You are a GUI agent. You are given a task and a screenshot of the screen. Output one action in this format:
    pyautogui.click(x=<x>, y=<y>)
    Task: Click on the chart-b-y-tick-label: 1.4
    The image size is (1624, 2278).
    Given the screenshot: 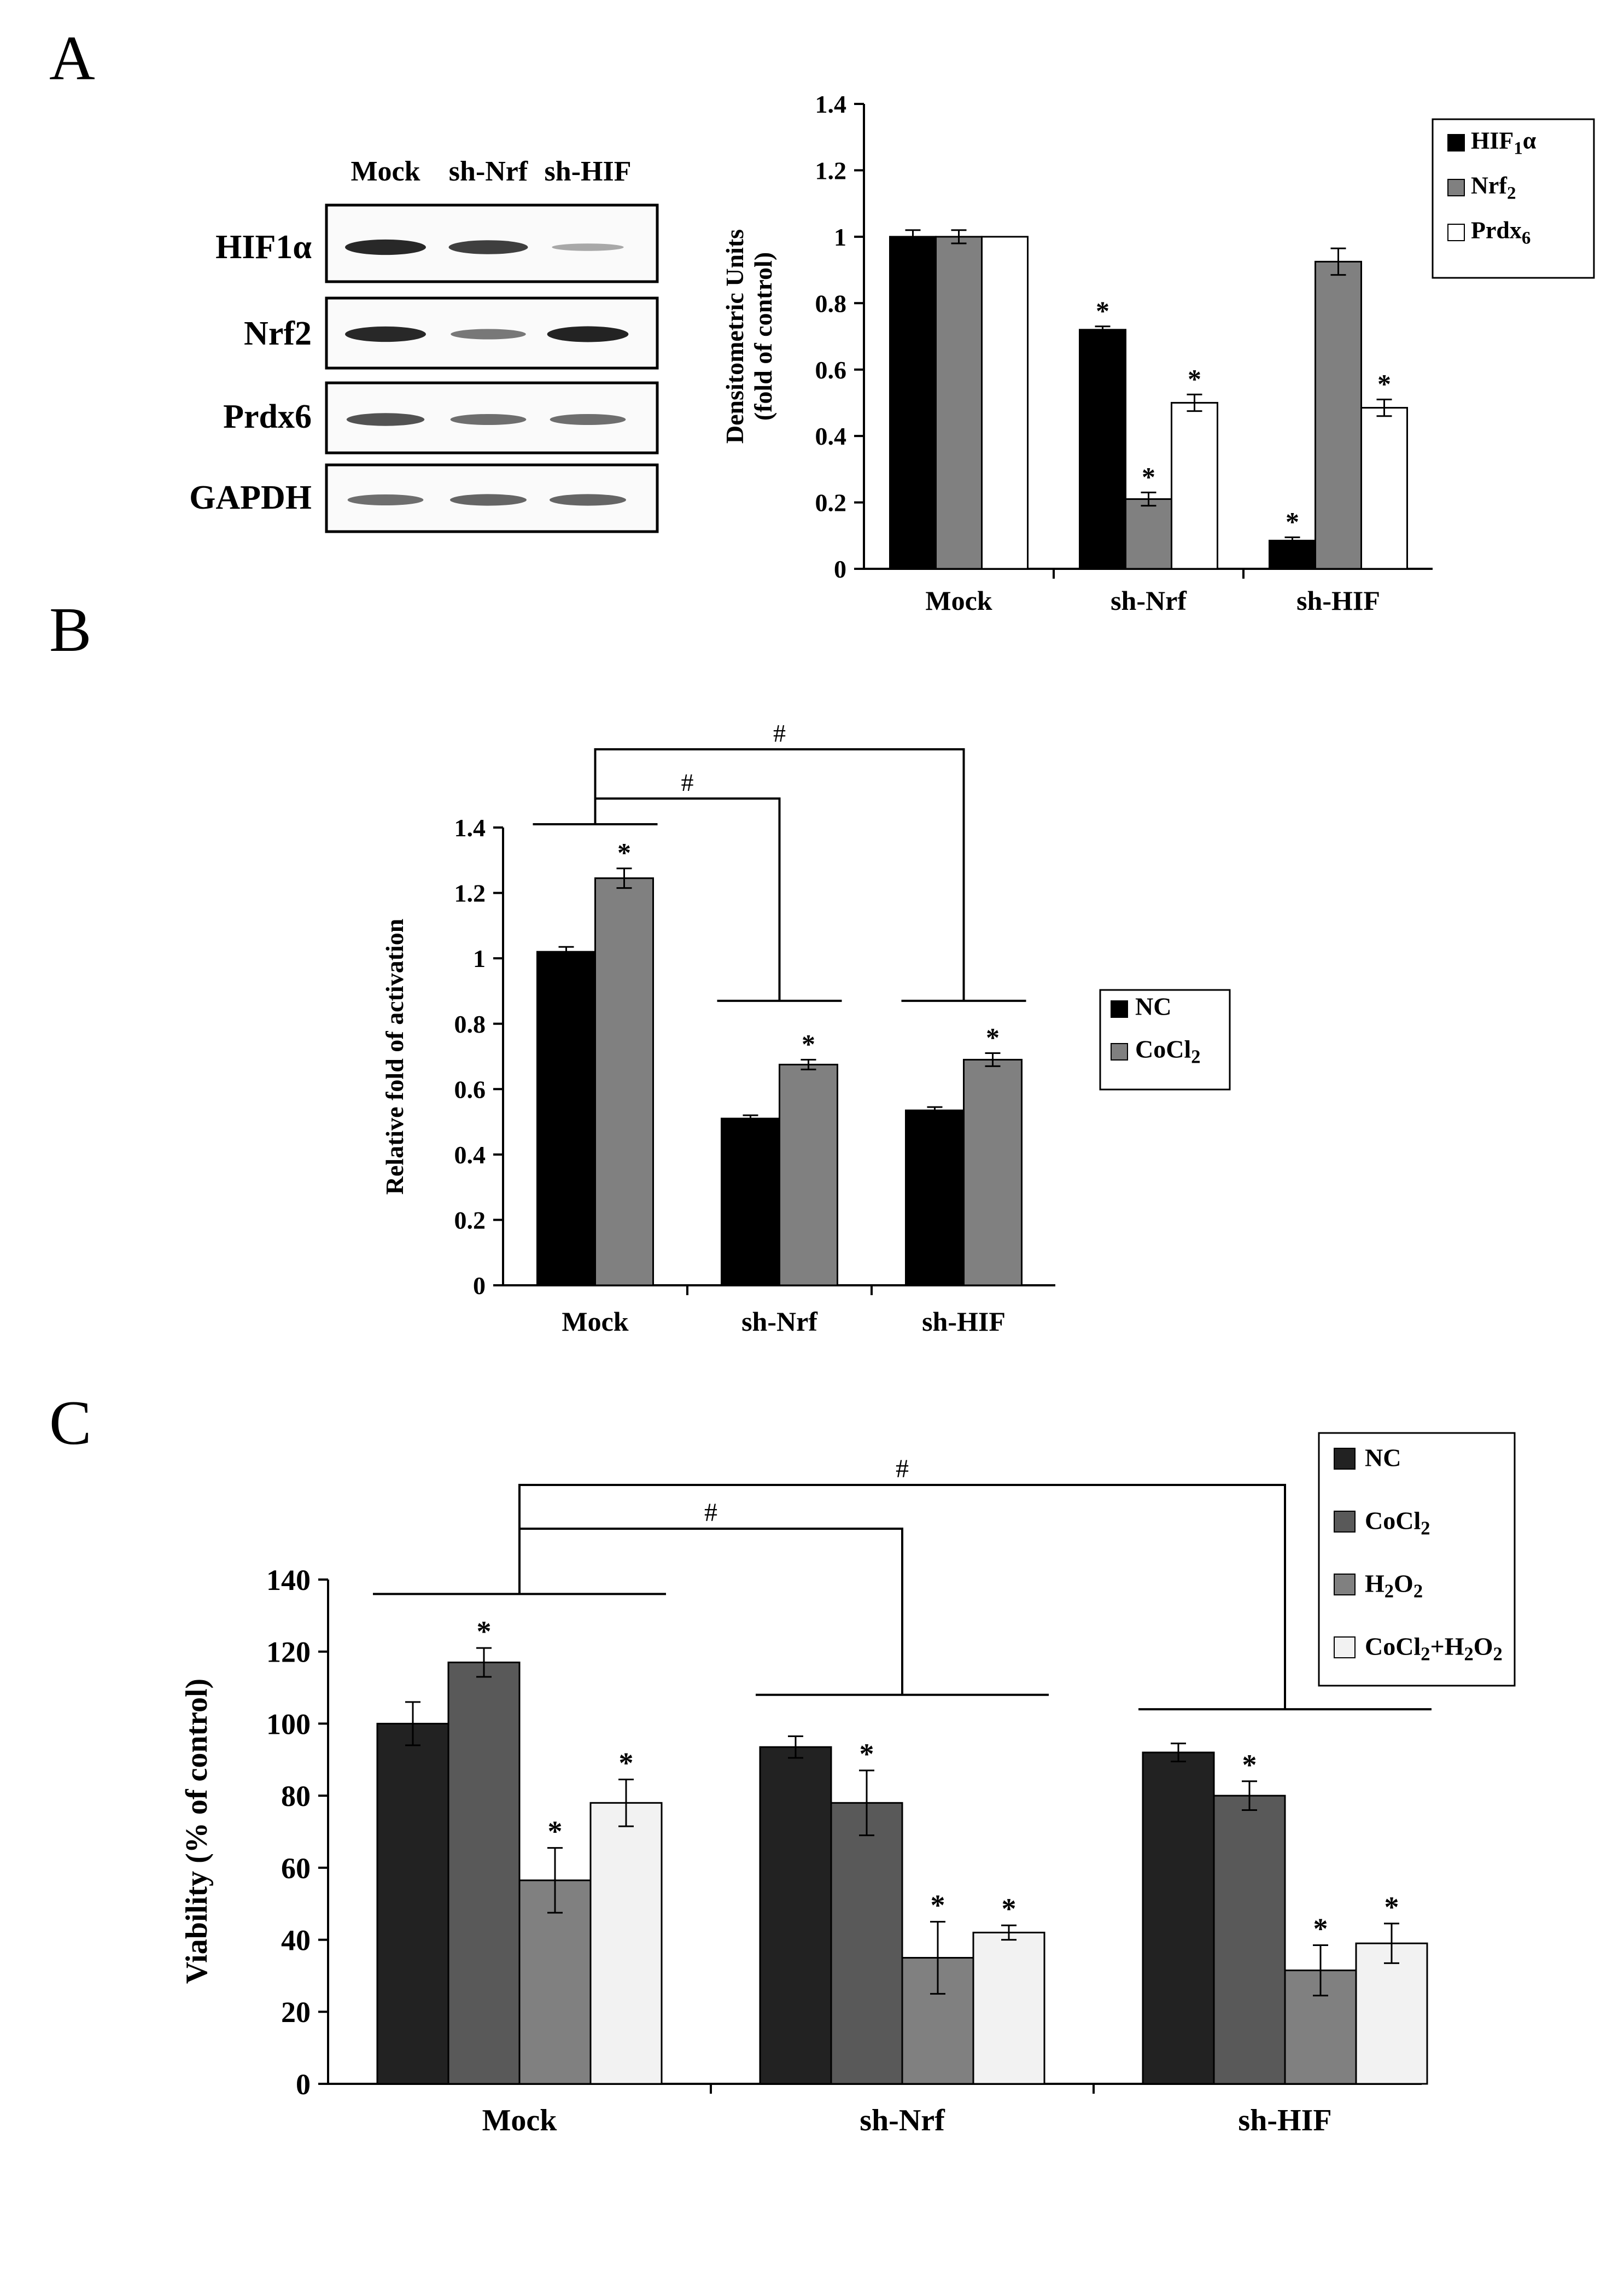 What is the action you would take?
    pyautogui.click(x=470, y=828)
    